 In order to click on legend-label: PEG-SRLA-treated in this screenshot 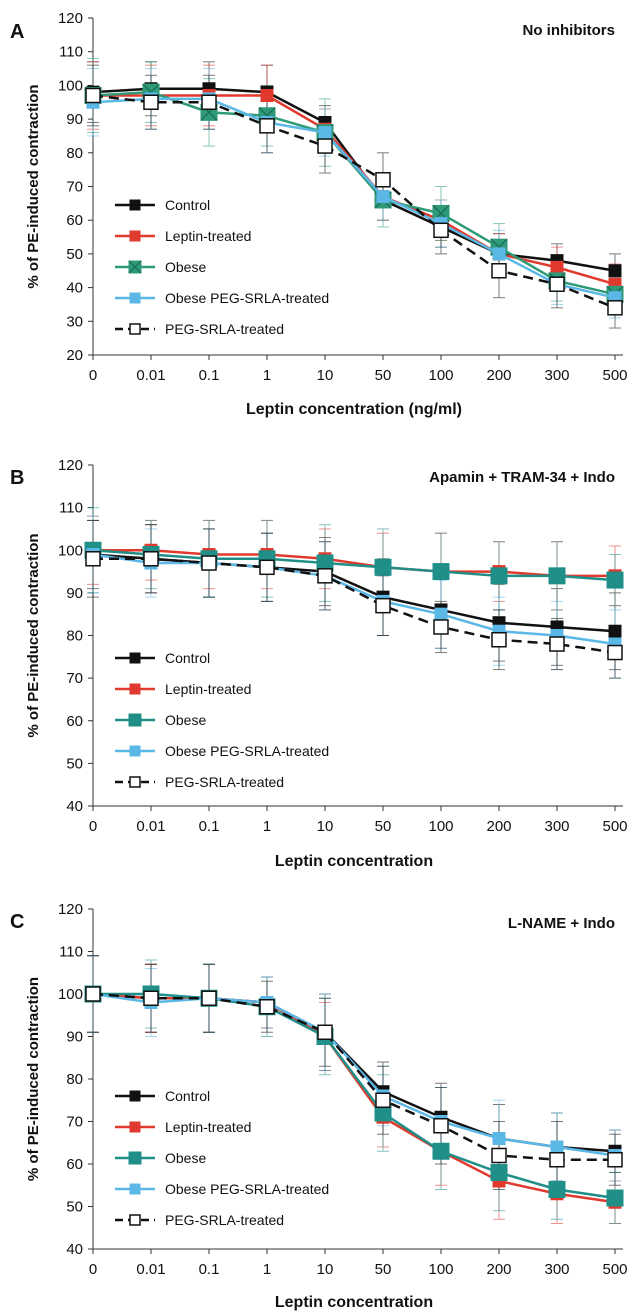, I will do `click(224, 329)`.